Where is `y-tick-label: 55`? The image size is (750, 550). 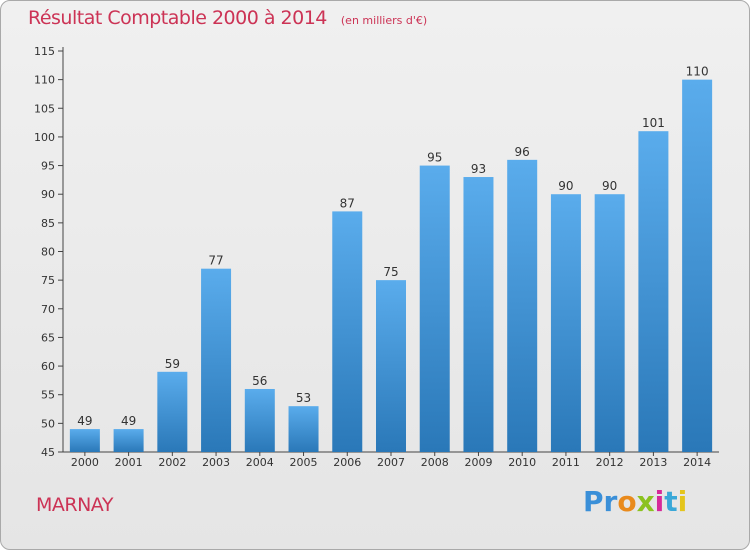
y-tick-label: 55 is located at coordinates (48, 395).